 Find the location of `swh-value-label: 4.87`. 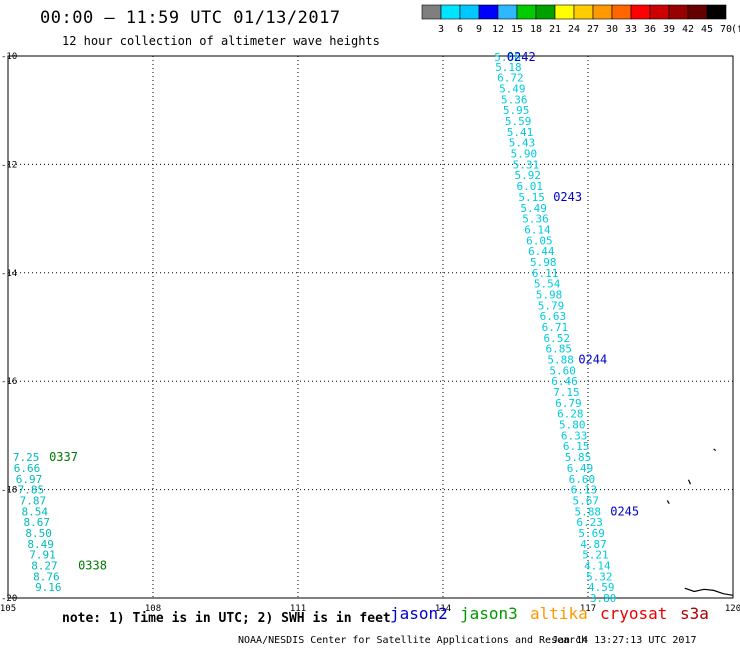

swh-value-label: 4.87 is located at coordinates (593, 544).